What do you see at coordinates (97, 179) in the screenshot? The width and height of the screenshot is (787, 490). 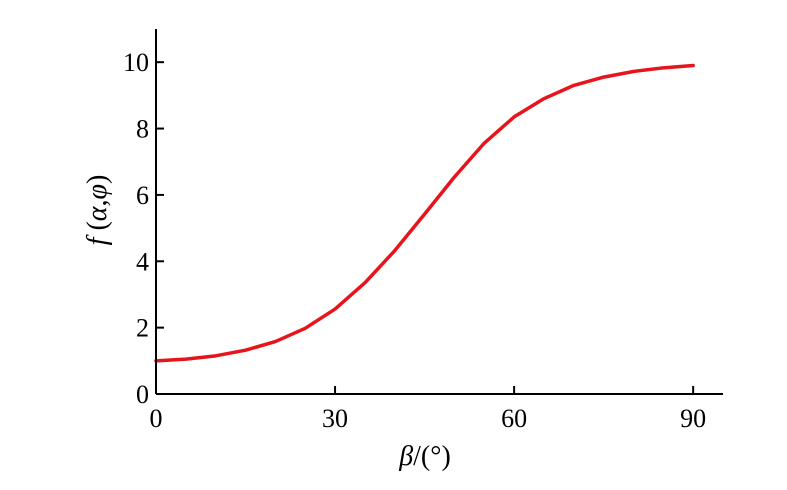 I see `y-axis-title-close: )` at bounding box center [97, 179].